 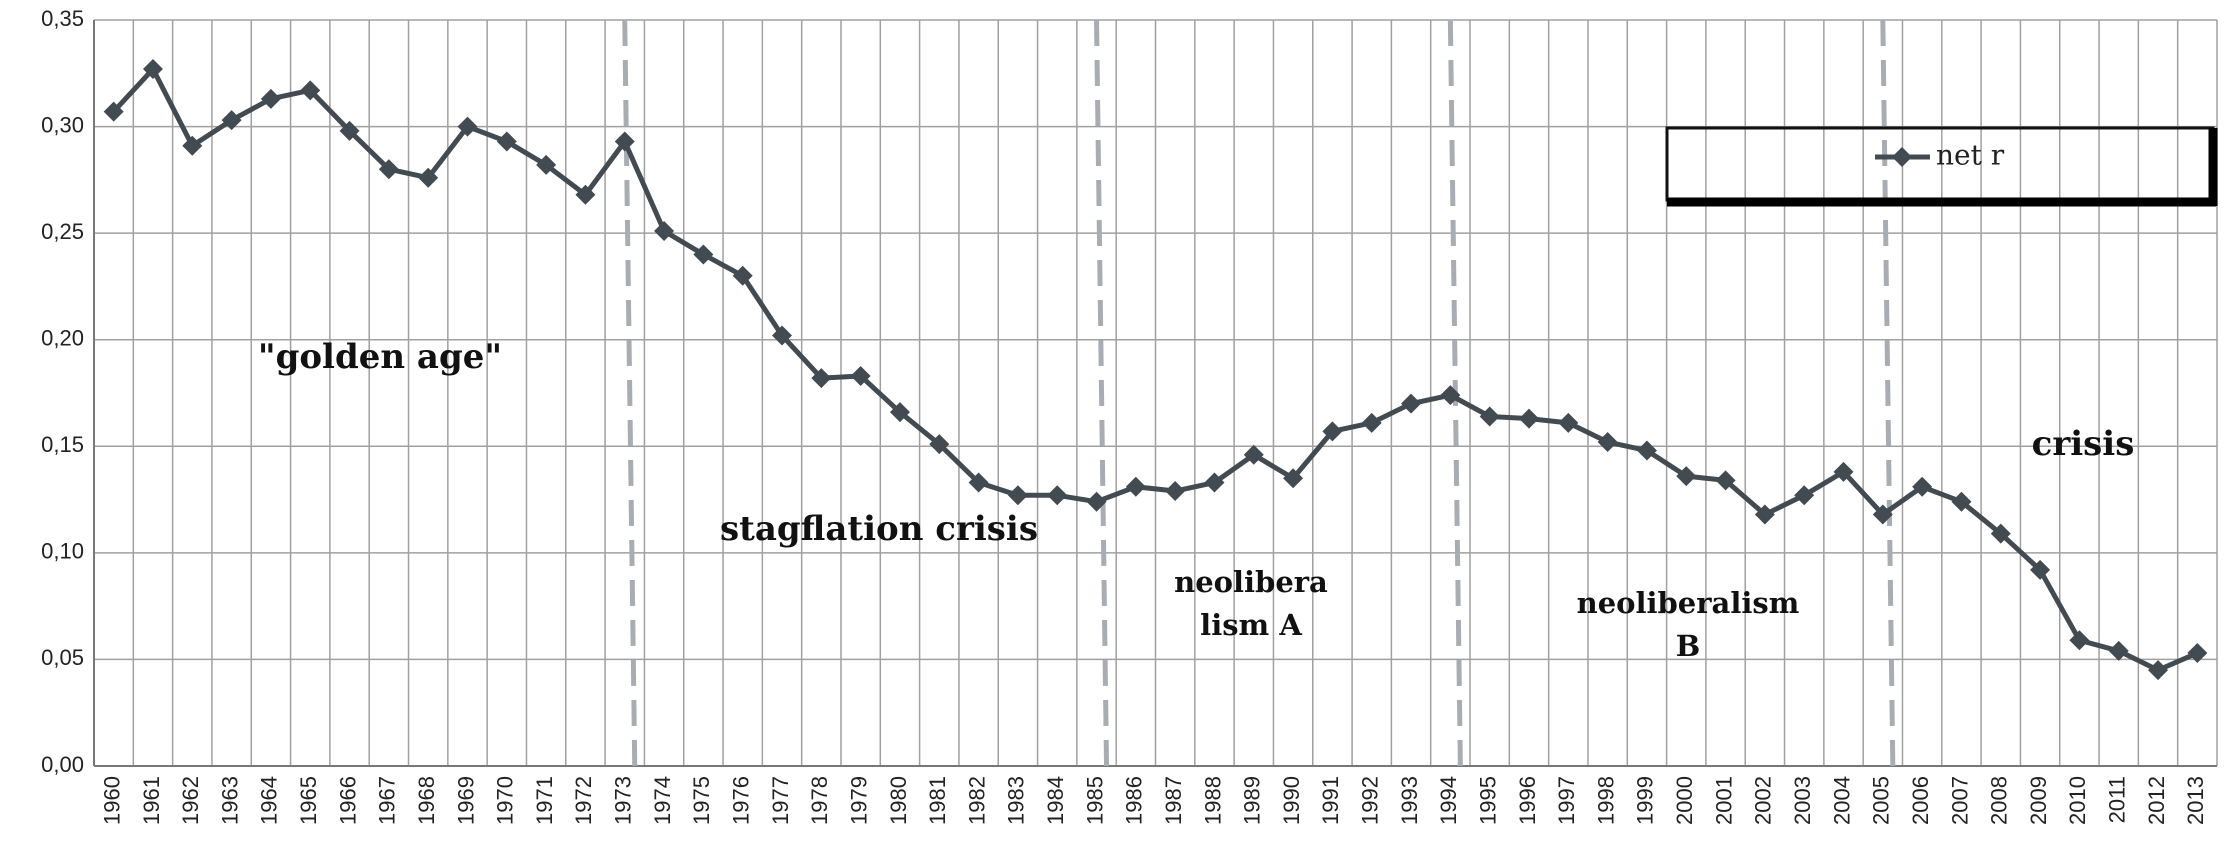 What do you see at coordinates (1645, 800) in the screenshot?
I see `x-tick-label: 1999` at bounding box center [1645, 800].